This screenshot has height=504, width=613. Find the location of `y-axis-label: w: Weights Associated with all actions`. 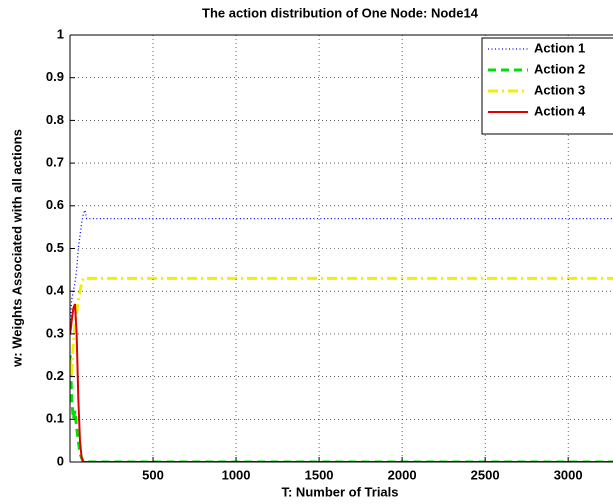

y-axis-label: w: Weights Associated with all actions is located at coordinates (16, 248).